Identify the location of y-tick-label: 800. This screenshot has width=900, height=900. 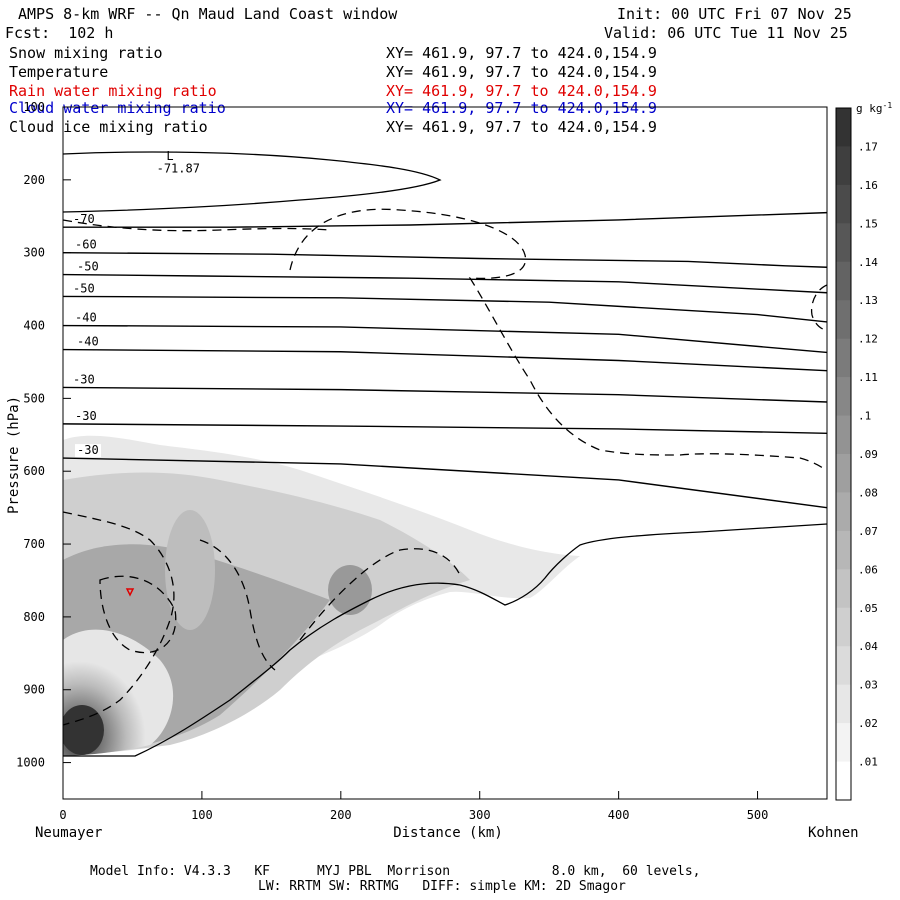
(34, 617).